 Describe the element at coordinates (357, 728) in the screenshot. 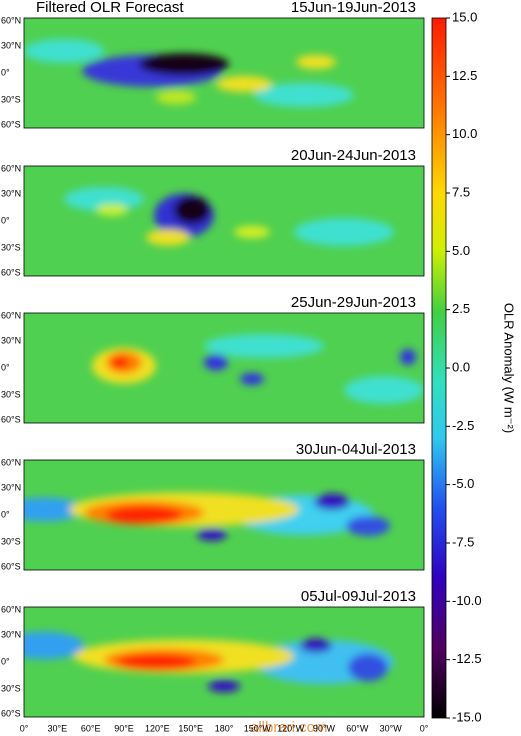

I see `lon-label: 60°W` at that location.